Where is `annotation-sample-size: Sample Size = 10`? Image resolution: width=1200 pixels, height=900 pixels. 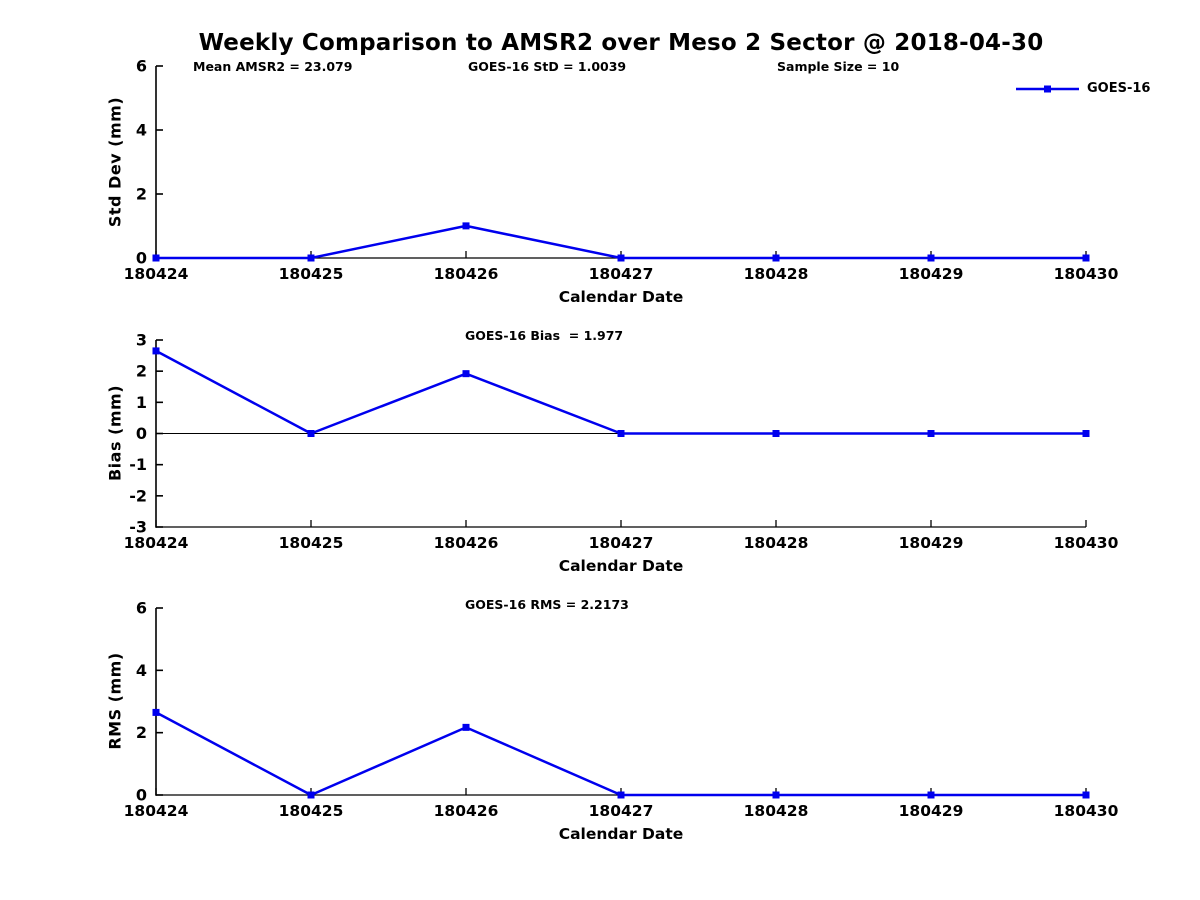
annotation-sample-size: Sample Size = 10 is located at coordinates (838, 66).